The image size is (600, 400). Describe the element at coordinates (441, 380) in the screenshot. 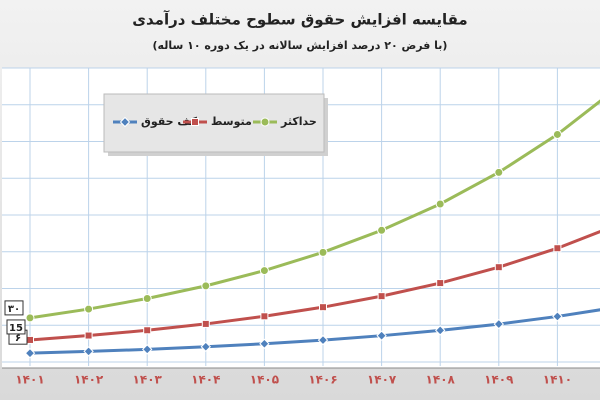

I see `x-tick-label: ۱۴۰۸` at that location.